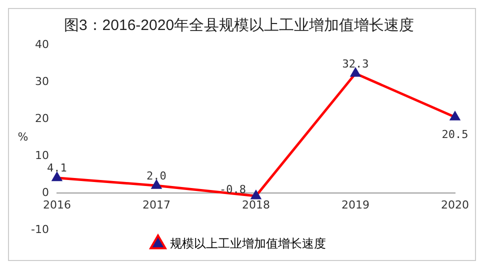  What do you see at coordinates (23, 137) in the screenshot?
I see `y-axis-title: %` at bounding box center [23, 137].